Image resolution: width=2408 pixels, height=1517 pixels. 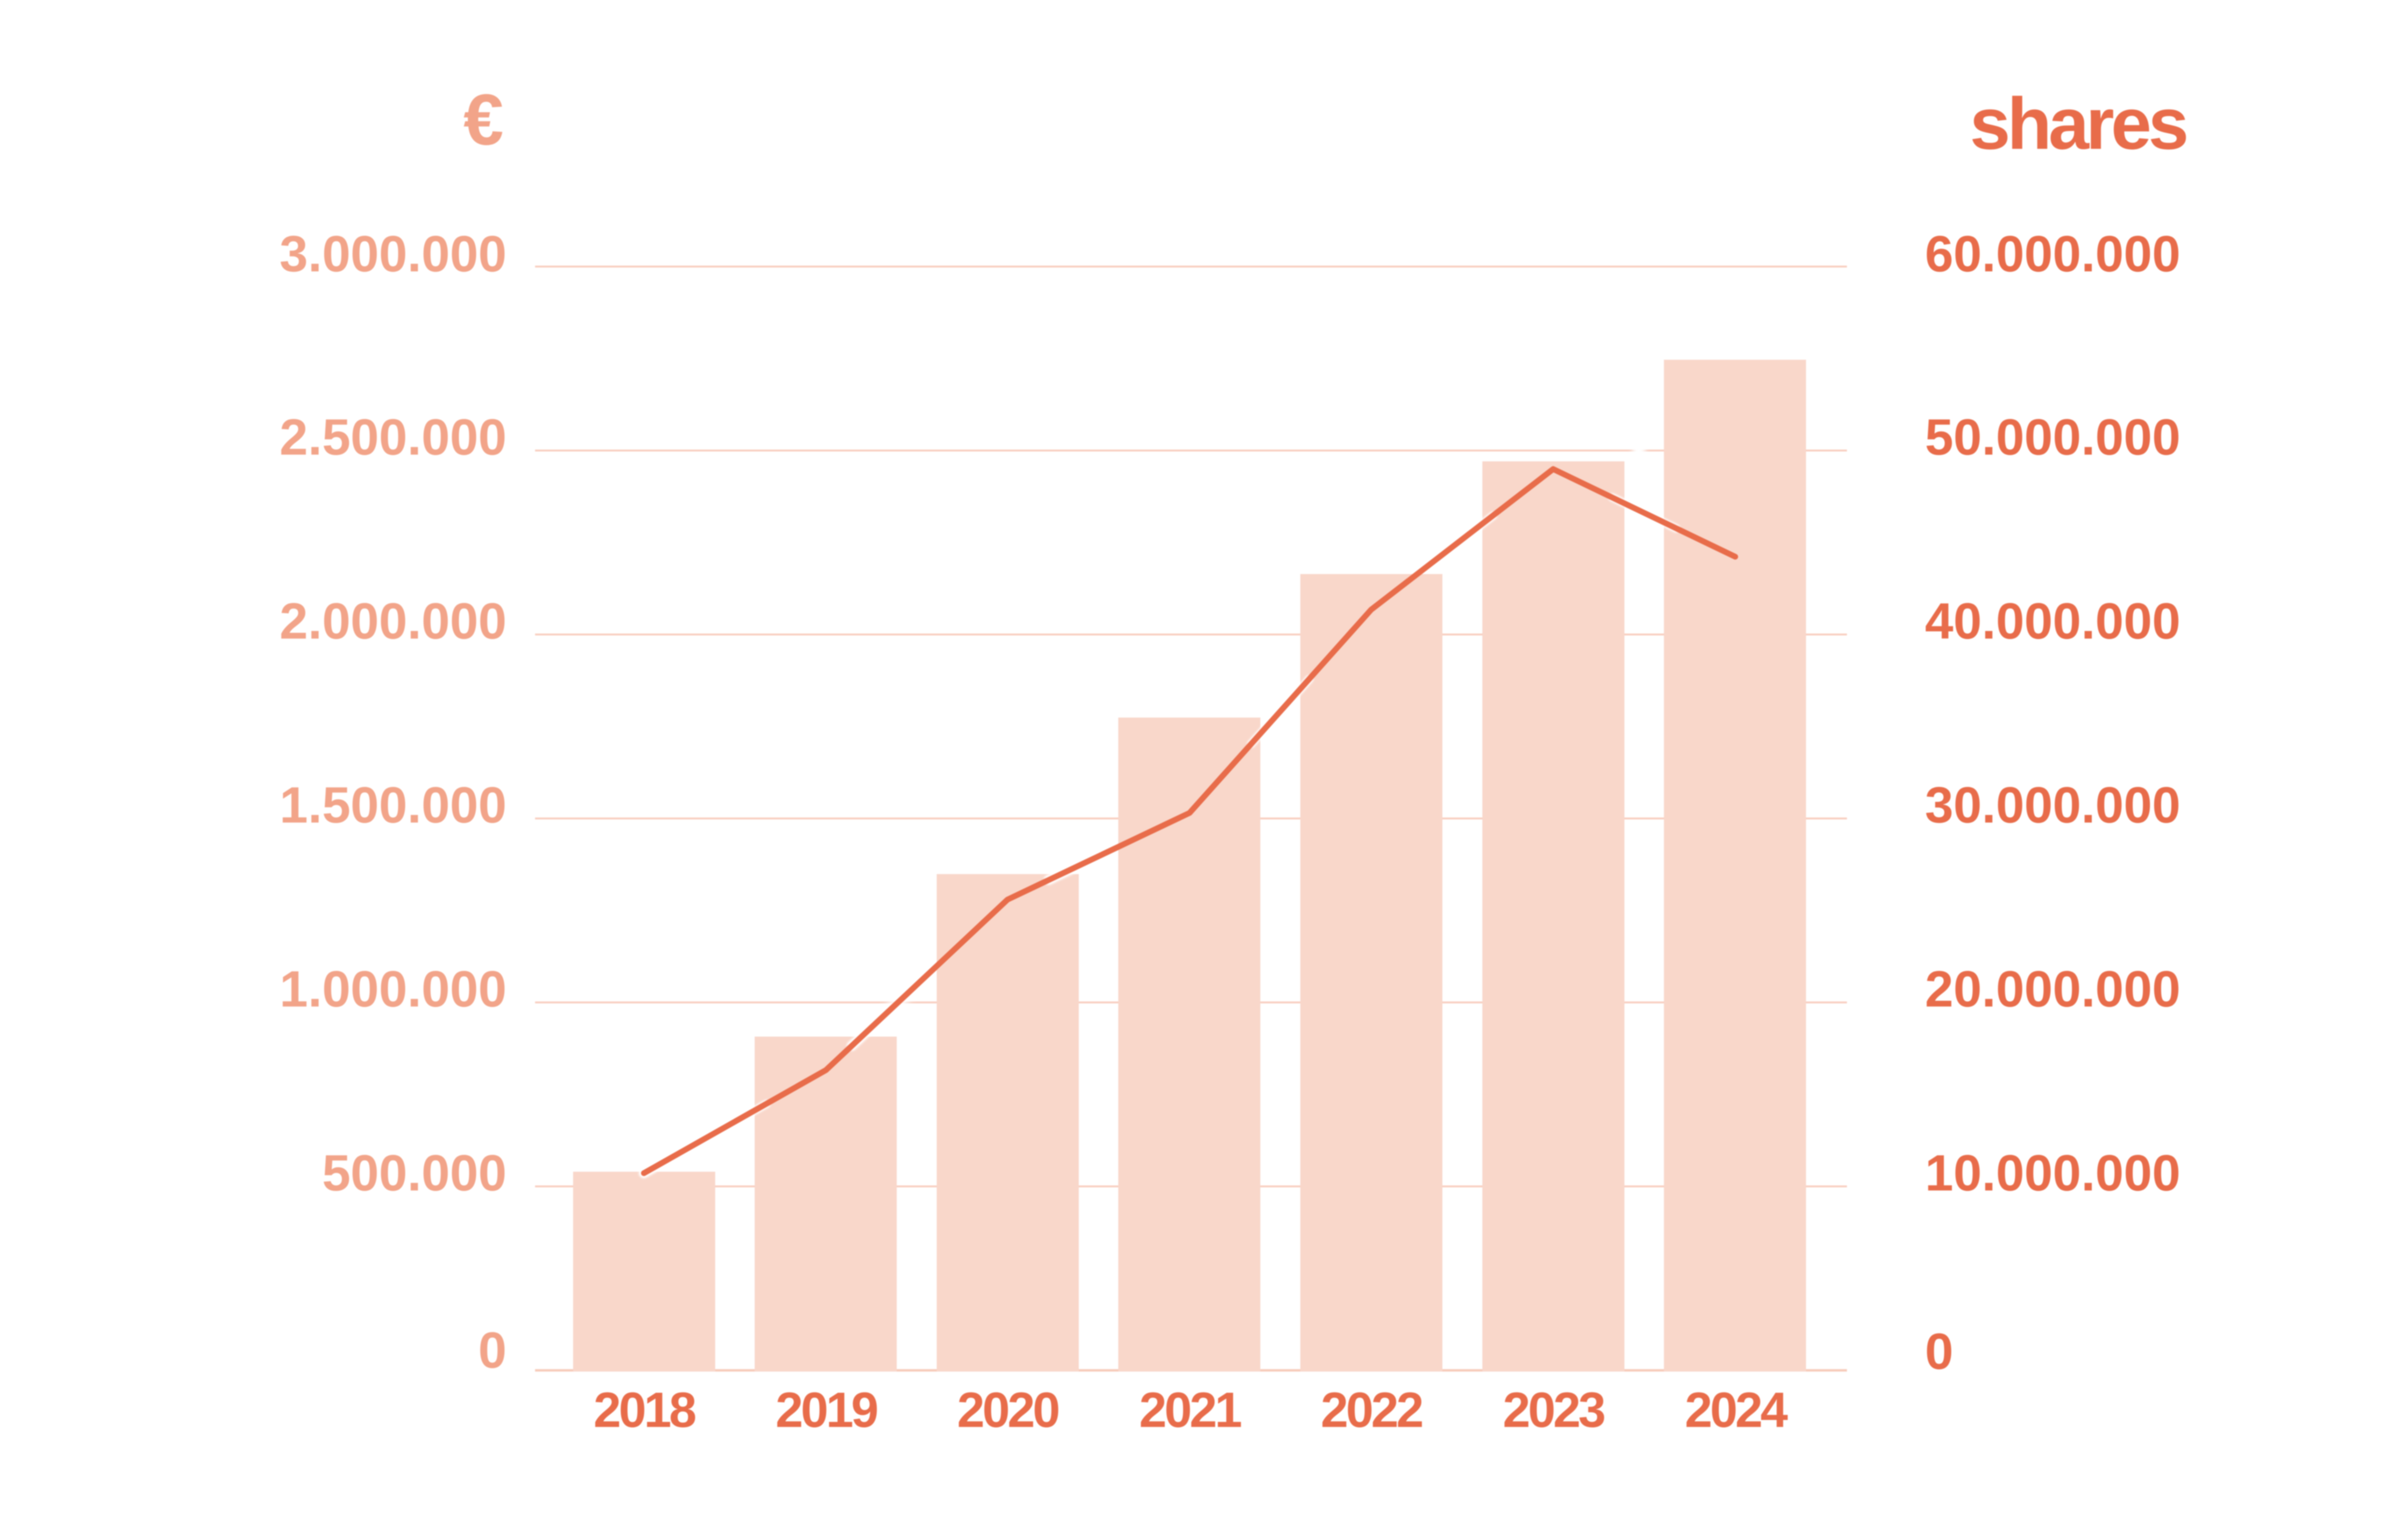 What do you see at coordinates (826, 1410) in the screenshot?
I see `svg-text: 2019` at bounding box center [826, 1410].